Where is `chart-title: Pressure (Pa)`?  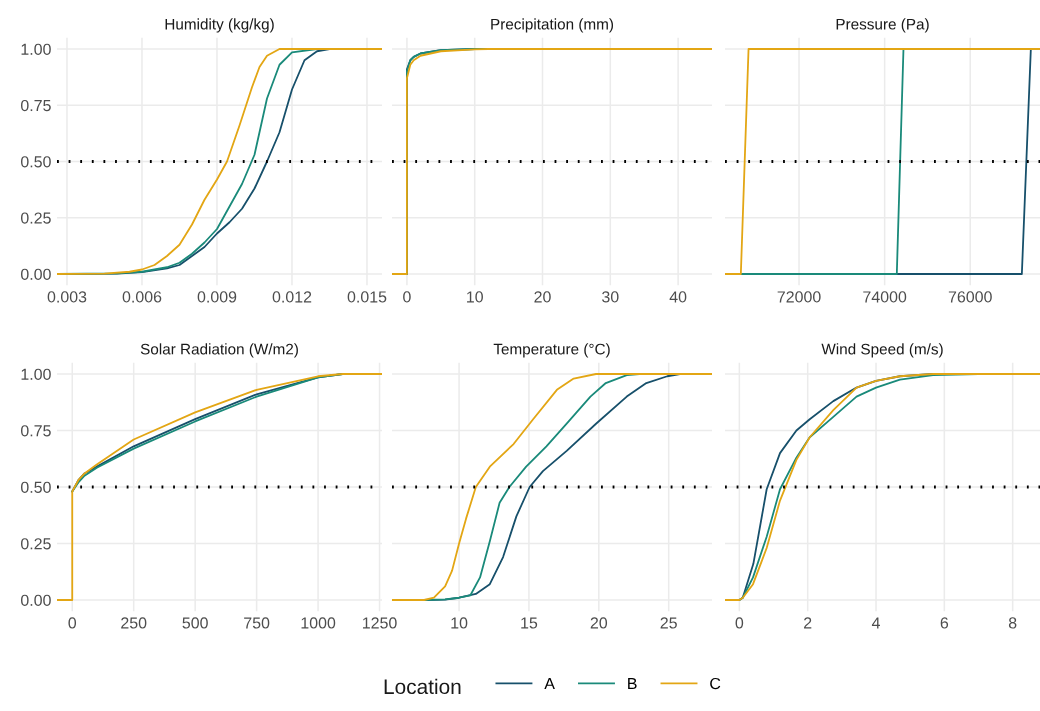
chart-title: Pressure (Pa) is located at coordinates (882, 25).